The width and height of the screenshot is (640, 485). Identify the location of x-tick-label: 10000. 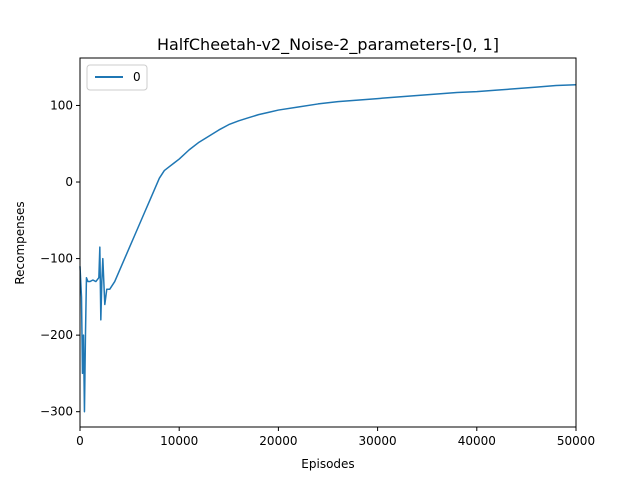
(179, 441).